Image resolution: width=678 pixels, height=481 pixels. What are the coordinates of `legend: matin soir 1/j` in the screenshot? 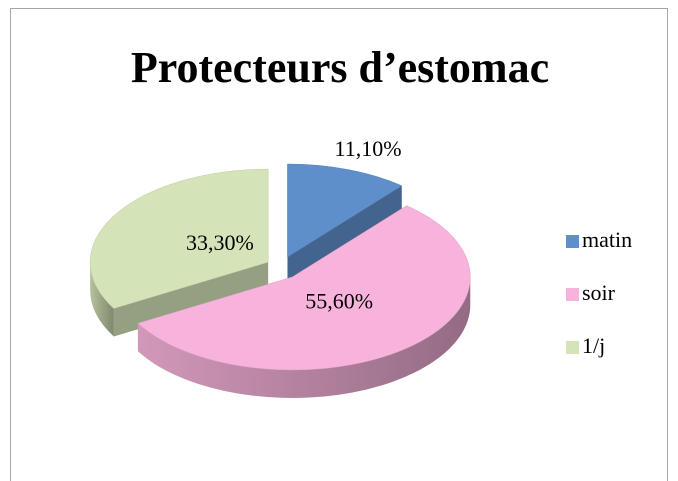 It's located at (599, 292).